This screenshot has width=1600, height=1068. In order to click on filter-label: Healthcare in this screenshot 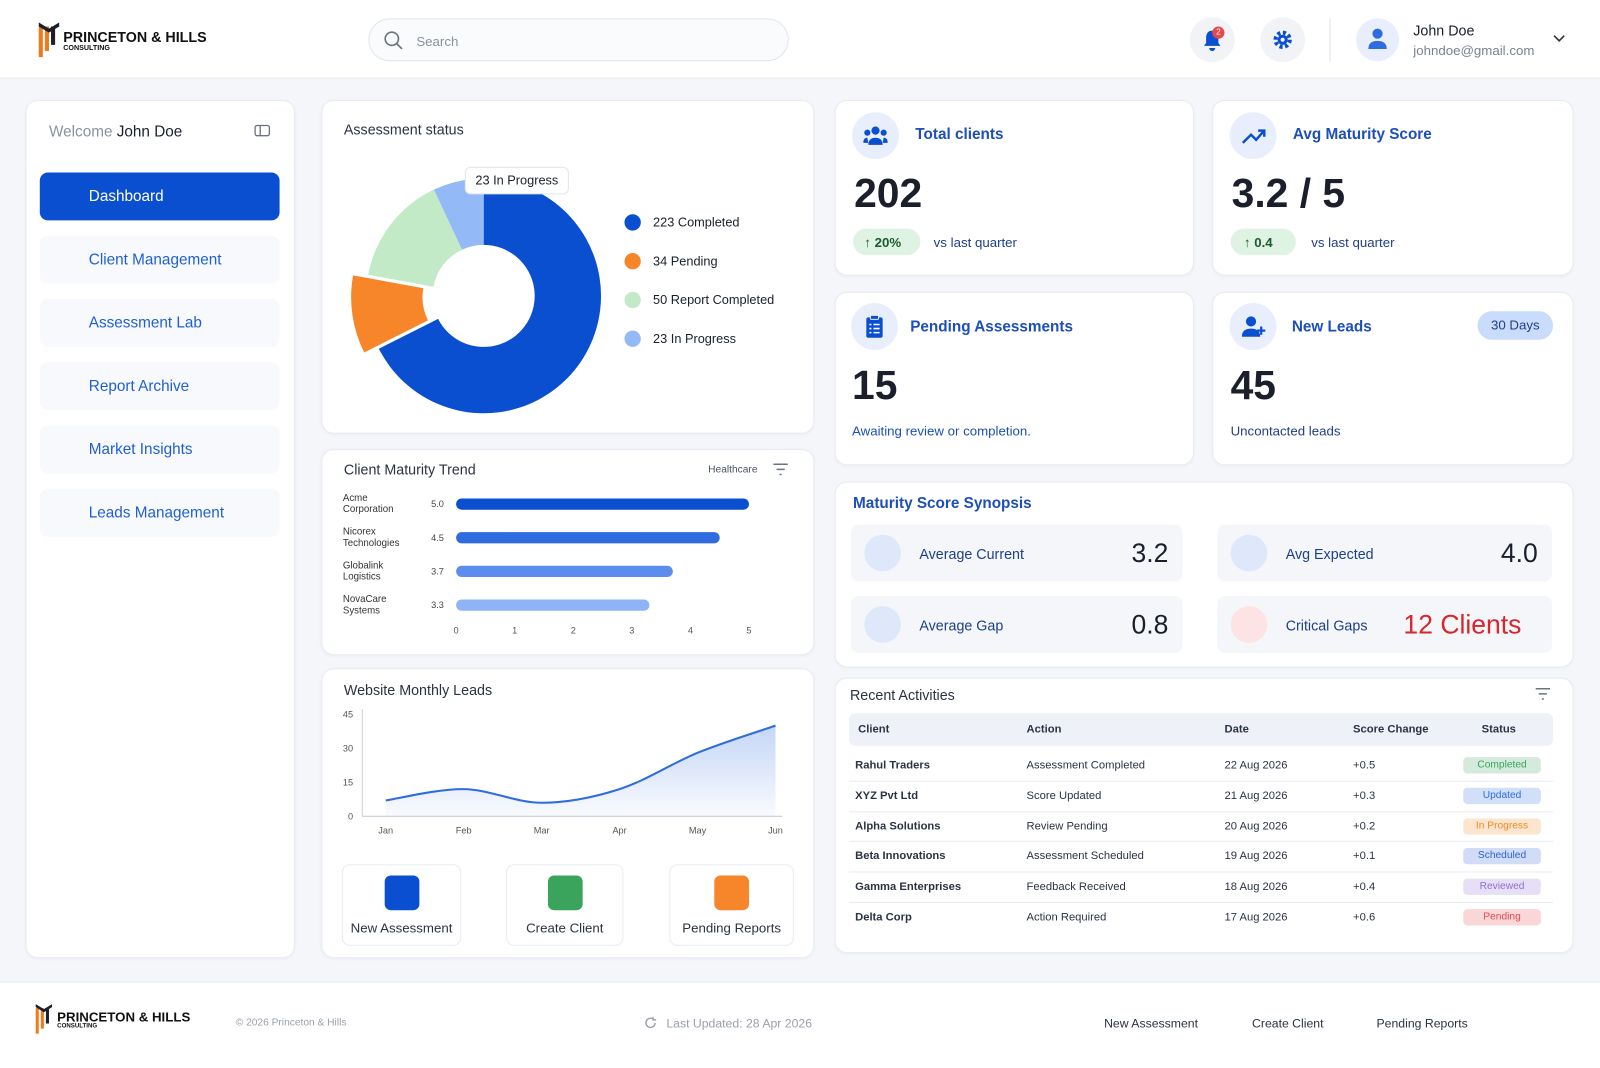, I will do `click(733, 470)`.